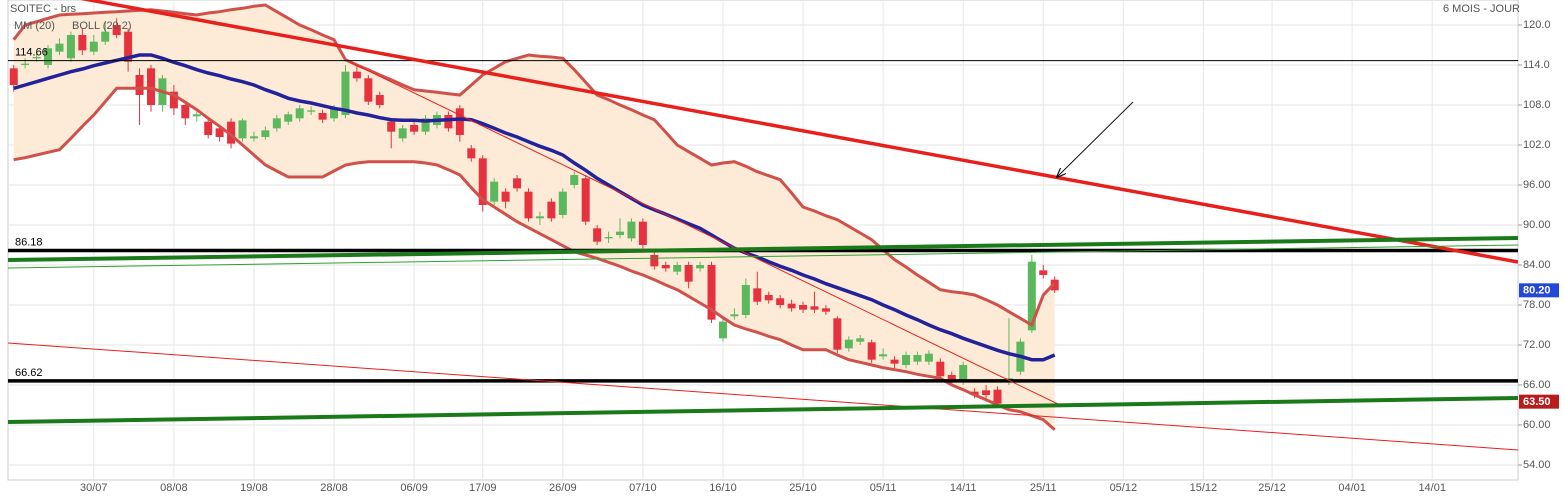 The height and width of the screenshot is (496, 1565). What do you see at coordinates (1537, 385) in the screenshot?
I see `y-tick-label: 66.00` at bounding box center [1537, 385].